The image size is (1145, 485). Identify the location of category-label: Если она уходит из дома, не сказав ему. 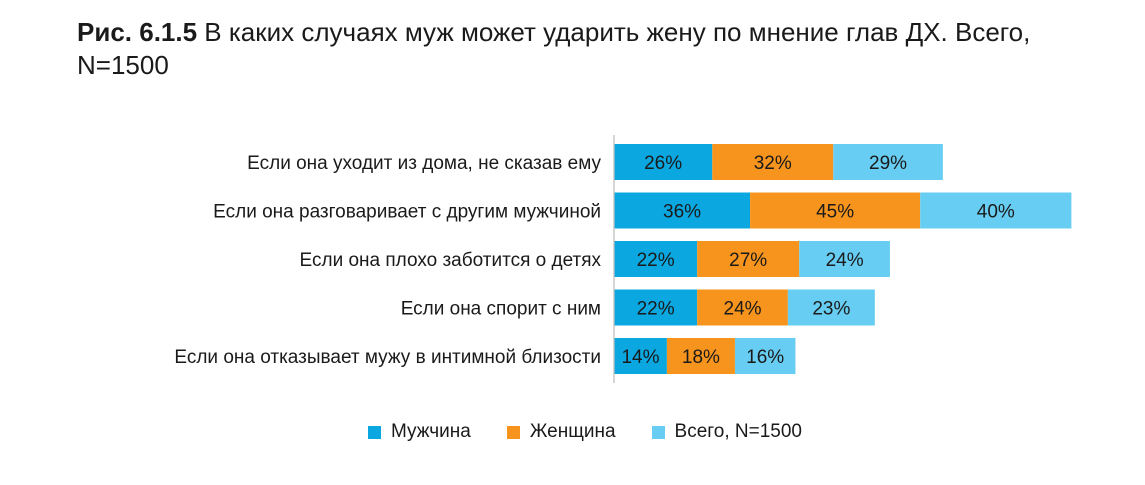
(424, 163).